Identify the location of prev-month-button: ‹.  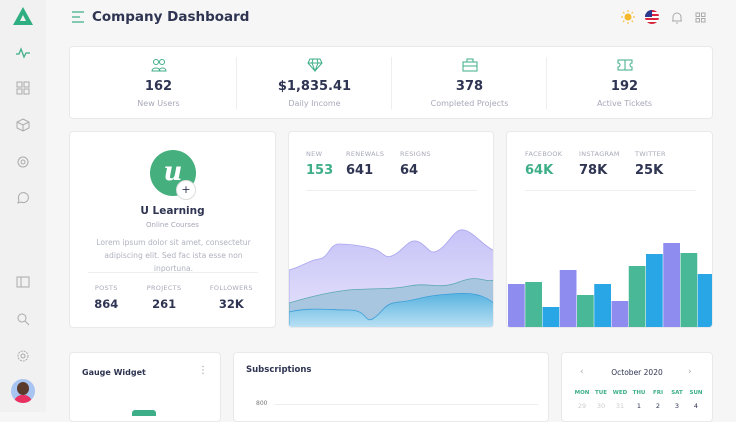
(582, 372).